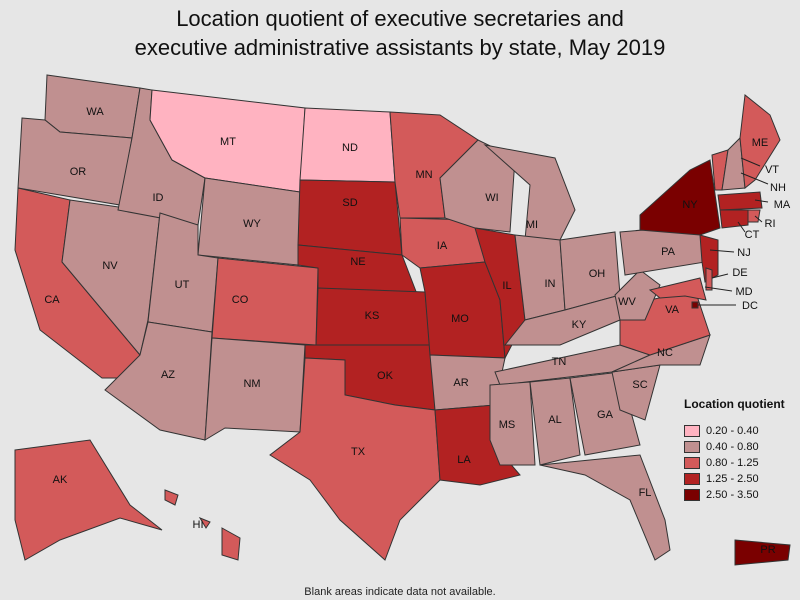 The height and width of the screenshot is (600, 800). Describe the element at coordinates (778, 188) in the screenshot. I see `state-label-nh: NH` at that location.